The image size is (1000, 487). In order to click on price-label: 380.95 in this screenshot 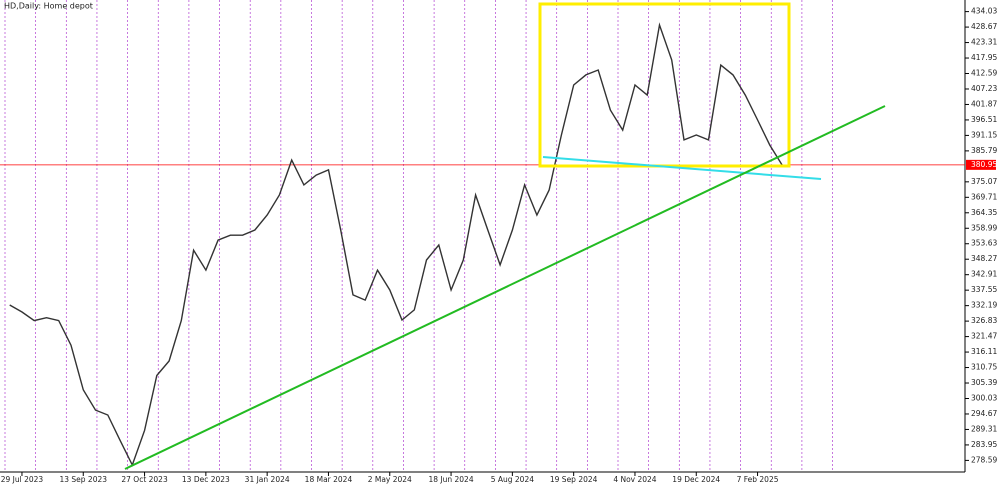, I will do `click(984, 164)`.